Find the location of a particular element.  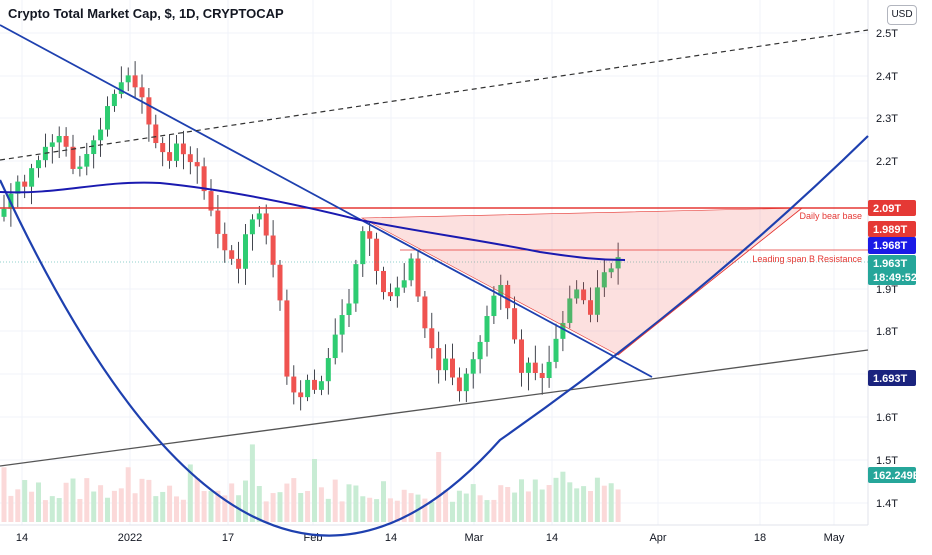

y-tick-label: 2.4T is located at coordinates (887, 77).